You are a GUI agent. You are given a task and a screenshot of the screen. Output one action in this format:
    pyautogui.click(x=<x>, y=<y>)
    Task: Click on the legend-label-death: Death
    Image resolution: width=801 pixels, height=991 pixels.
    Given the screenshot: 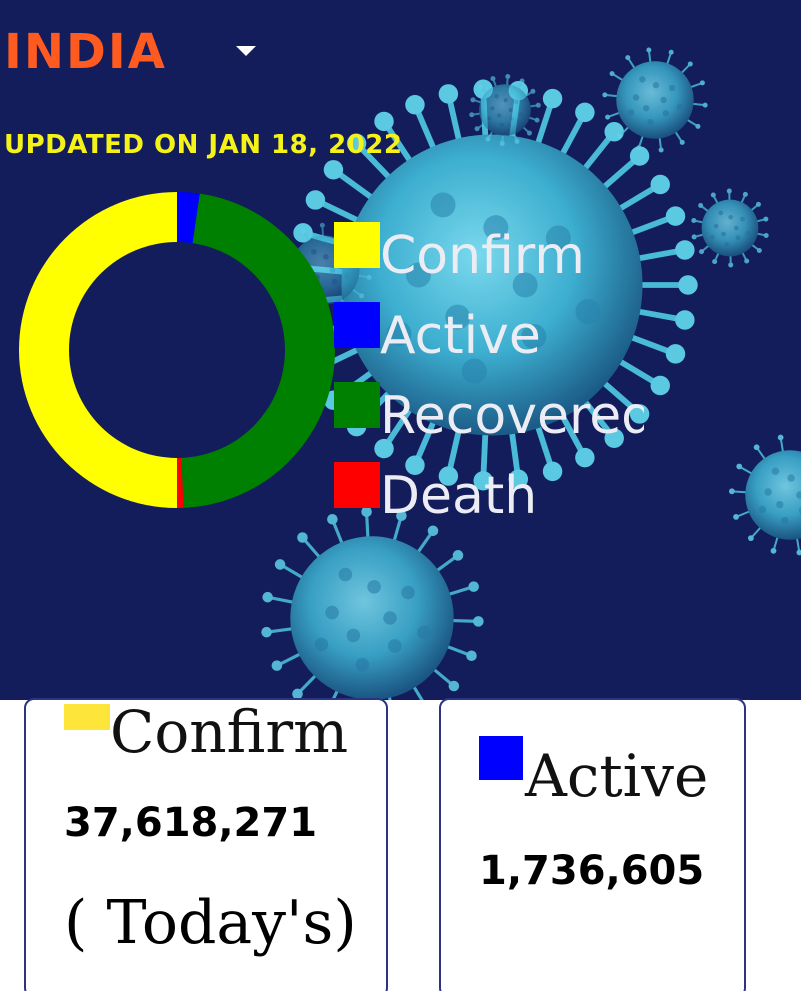 What is the action you would take?
    pyautogui.click(x=459, y=496)
    